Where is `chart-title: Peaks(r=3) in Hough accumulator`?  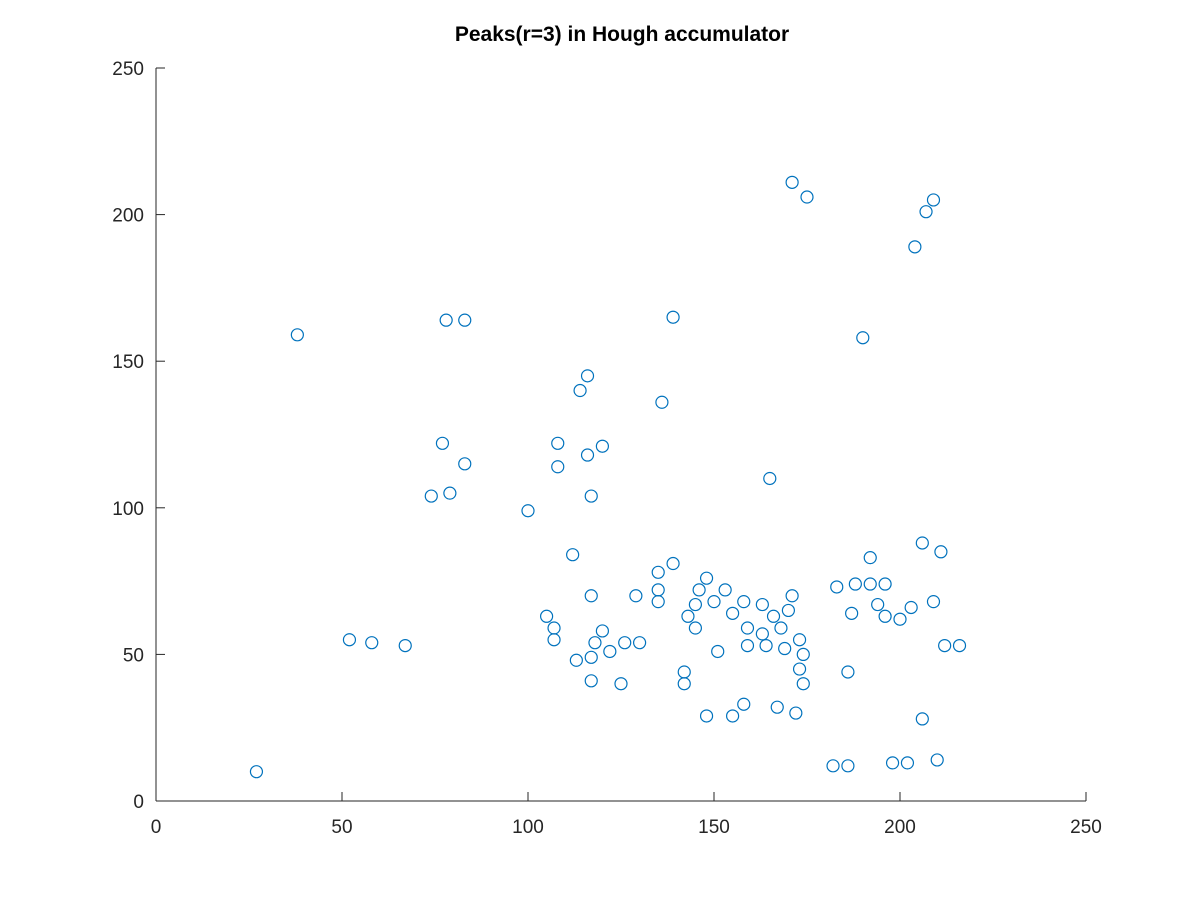 chart-title: Peaks(r=3) in Hough accumulator is located at coordinates (622, 34).